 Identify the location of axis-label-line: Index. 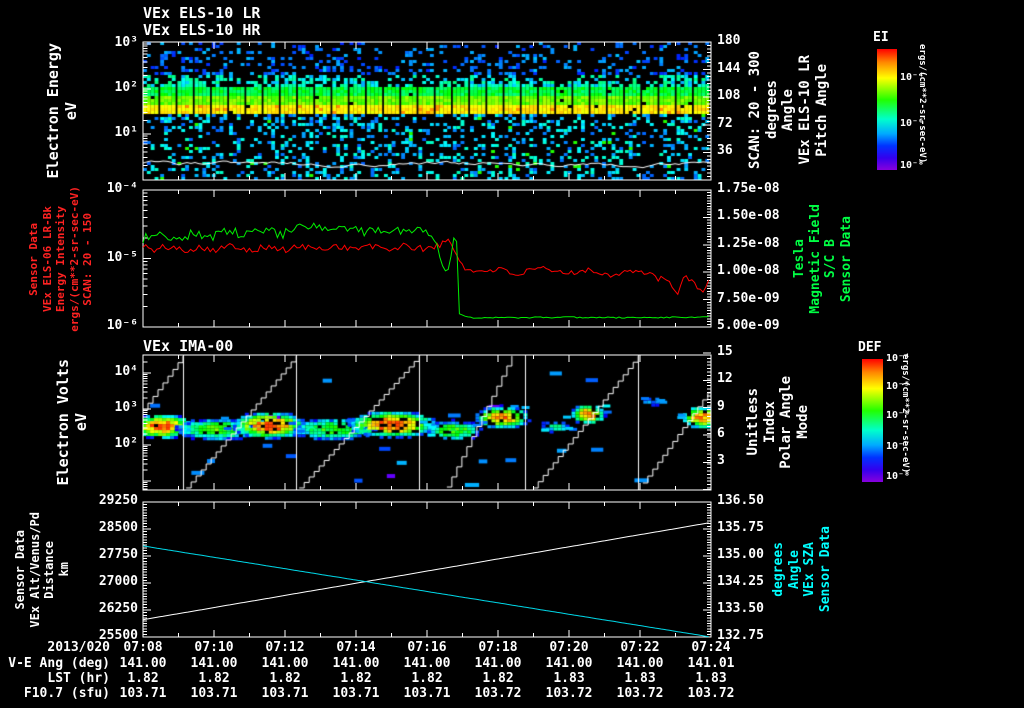
(769, 422).